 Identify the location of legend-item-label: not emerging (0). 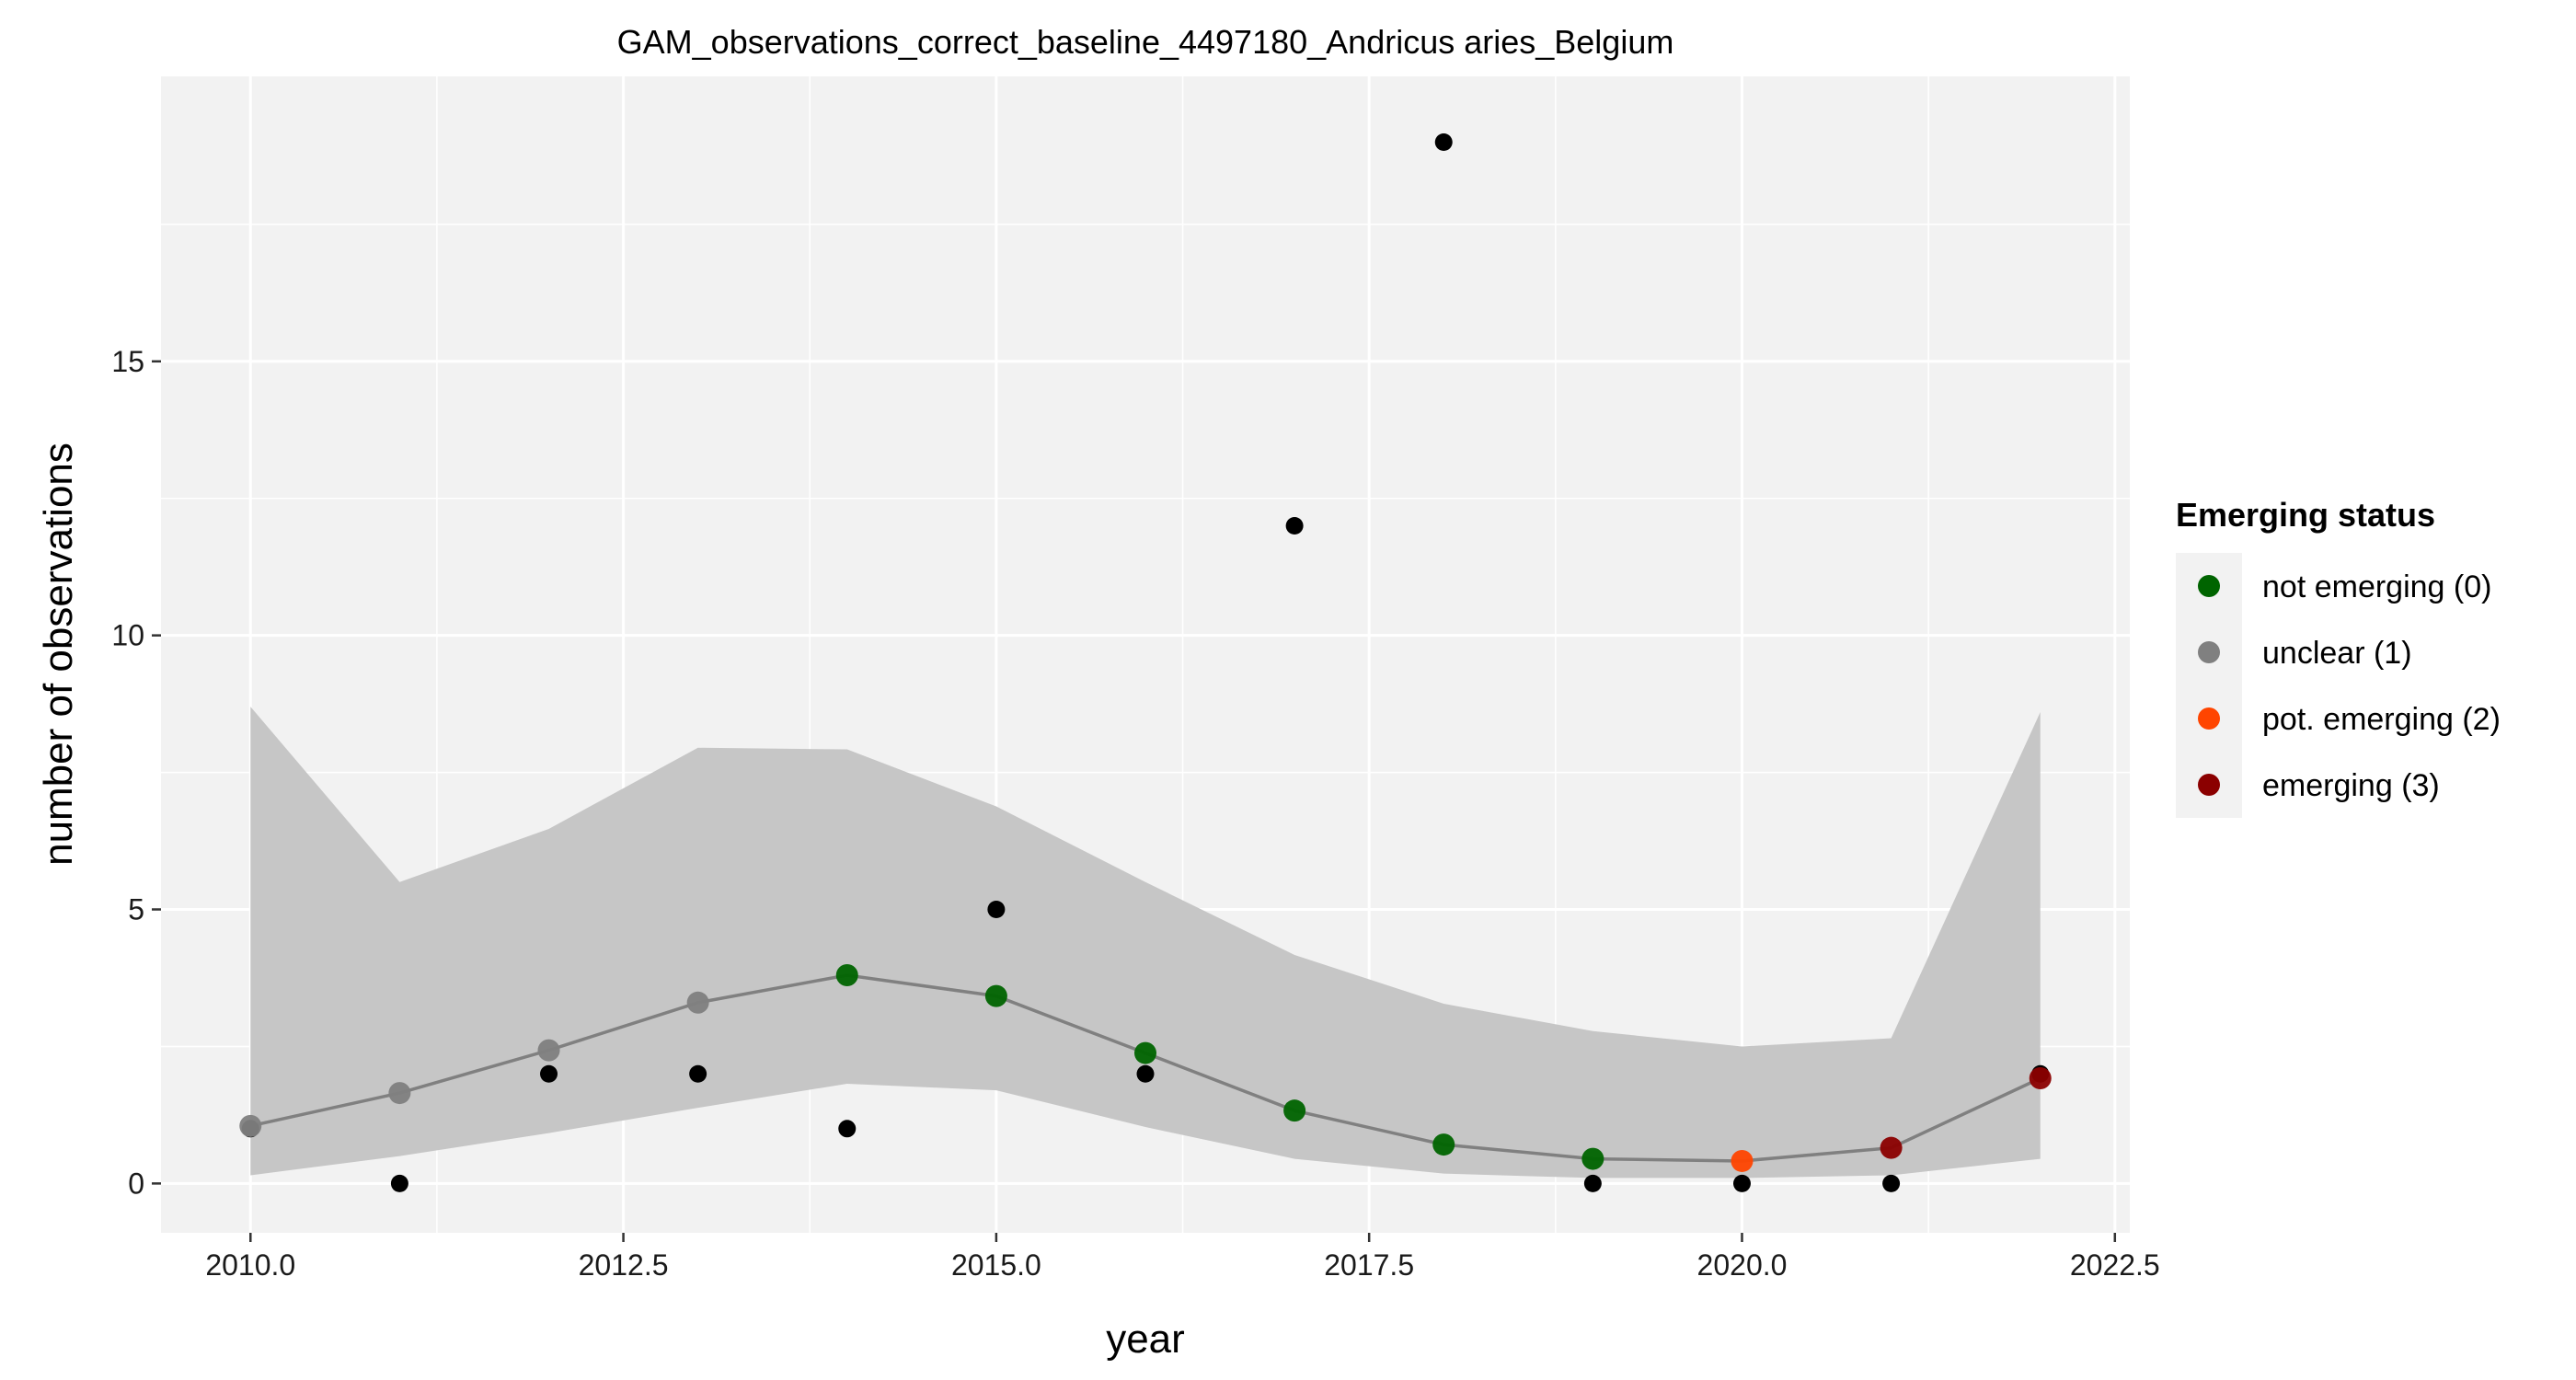
(2376, 586).